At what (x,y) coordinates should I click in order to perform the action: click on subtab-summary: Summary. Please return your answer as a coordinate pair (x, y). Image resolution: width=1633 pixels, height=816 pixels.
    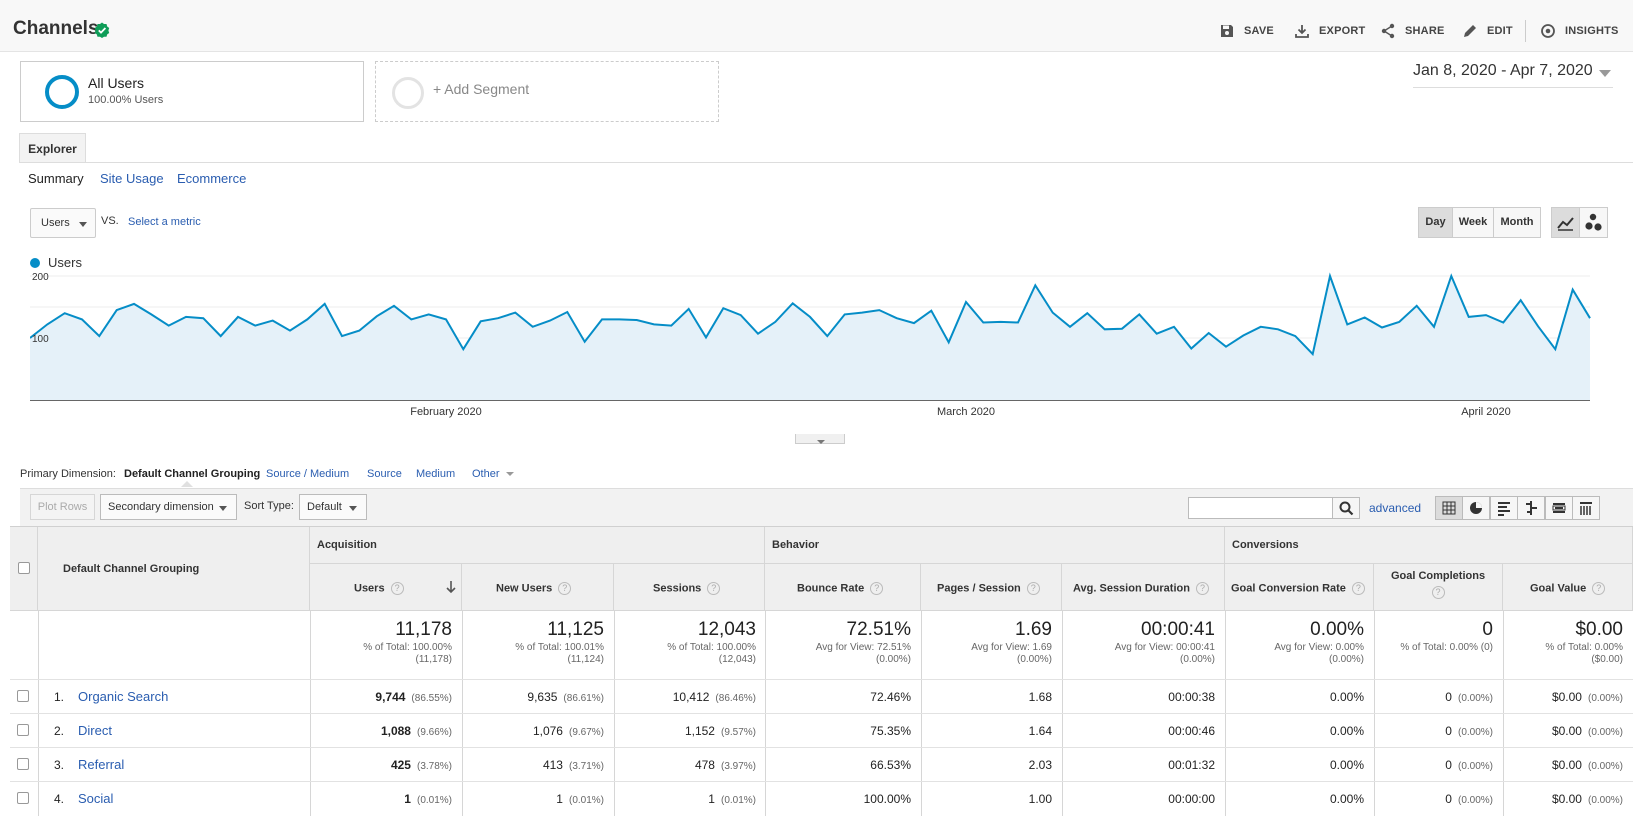
    Looking at the image, I should click on (56, 178).